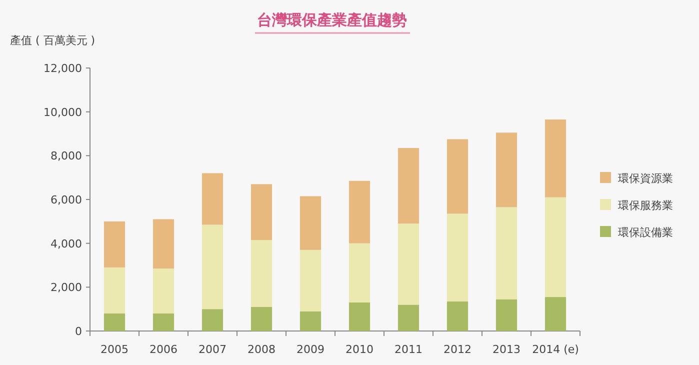  What do you see at coordinates (66, 156) in the screenshot?
I see `y-tick-label: 8,000` at bounding box center [66, 156].